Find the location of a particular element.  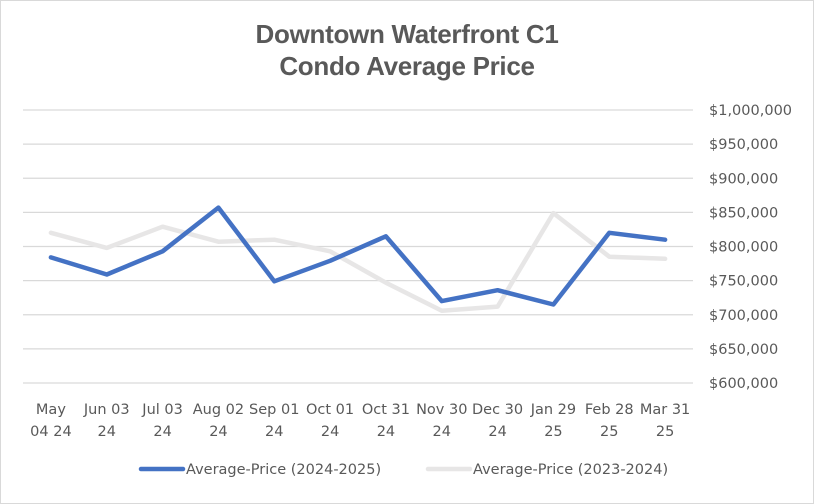

x-tick-label: 04 24 is located at coordinates (51, 432).